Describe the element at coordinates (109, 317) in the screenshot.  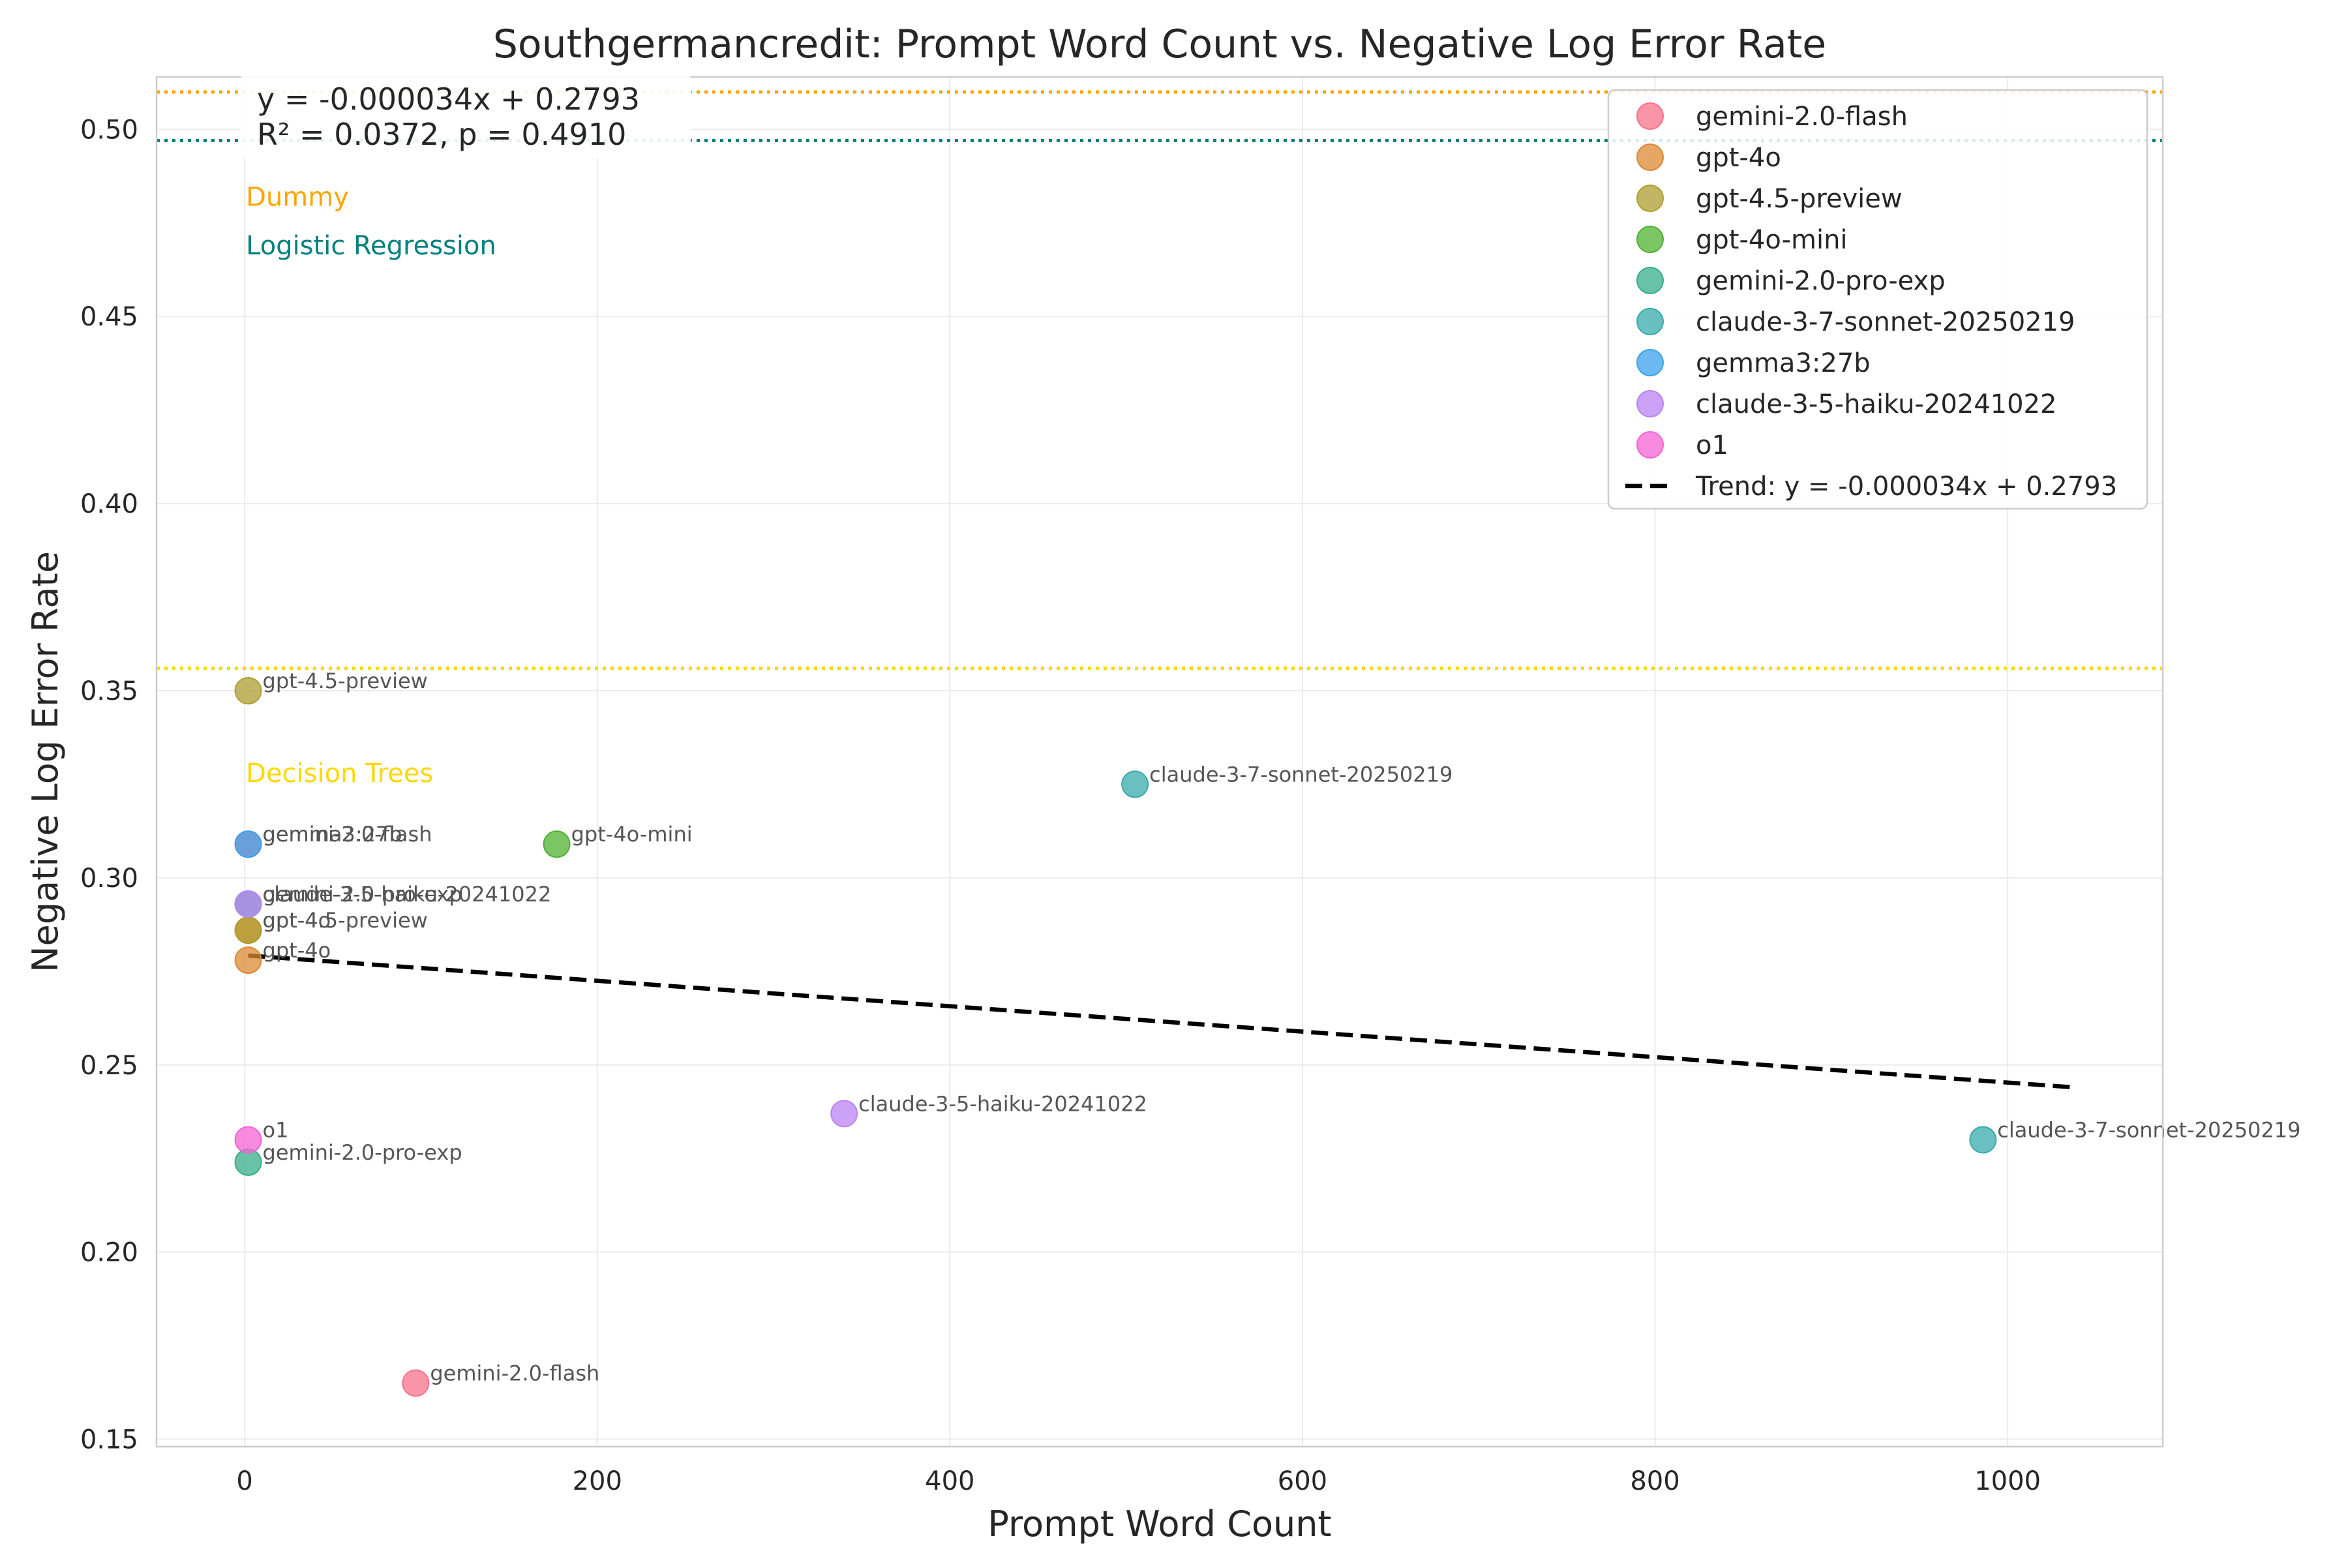
I see `y-tick-label: 0.45` at that location.